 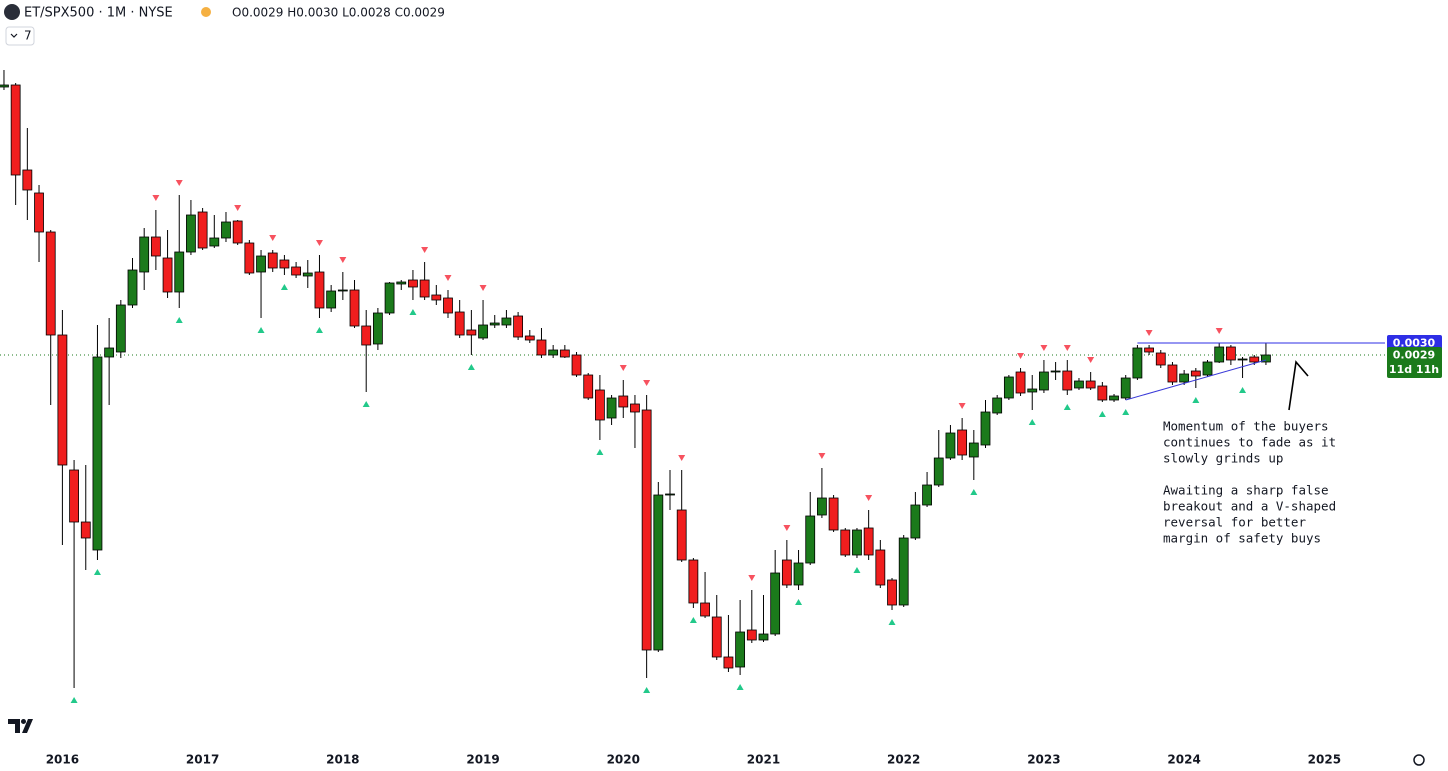 I want to click on logo-dot, so click(x=23, y=721).